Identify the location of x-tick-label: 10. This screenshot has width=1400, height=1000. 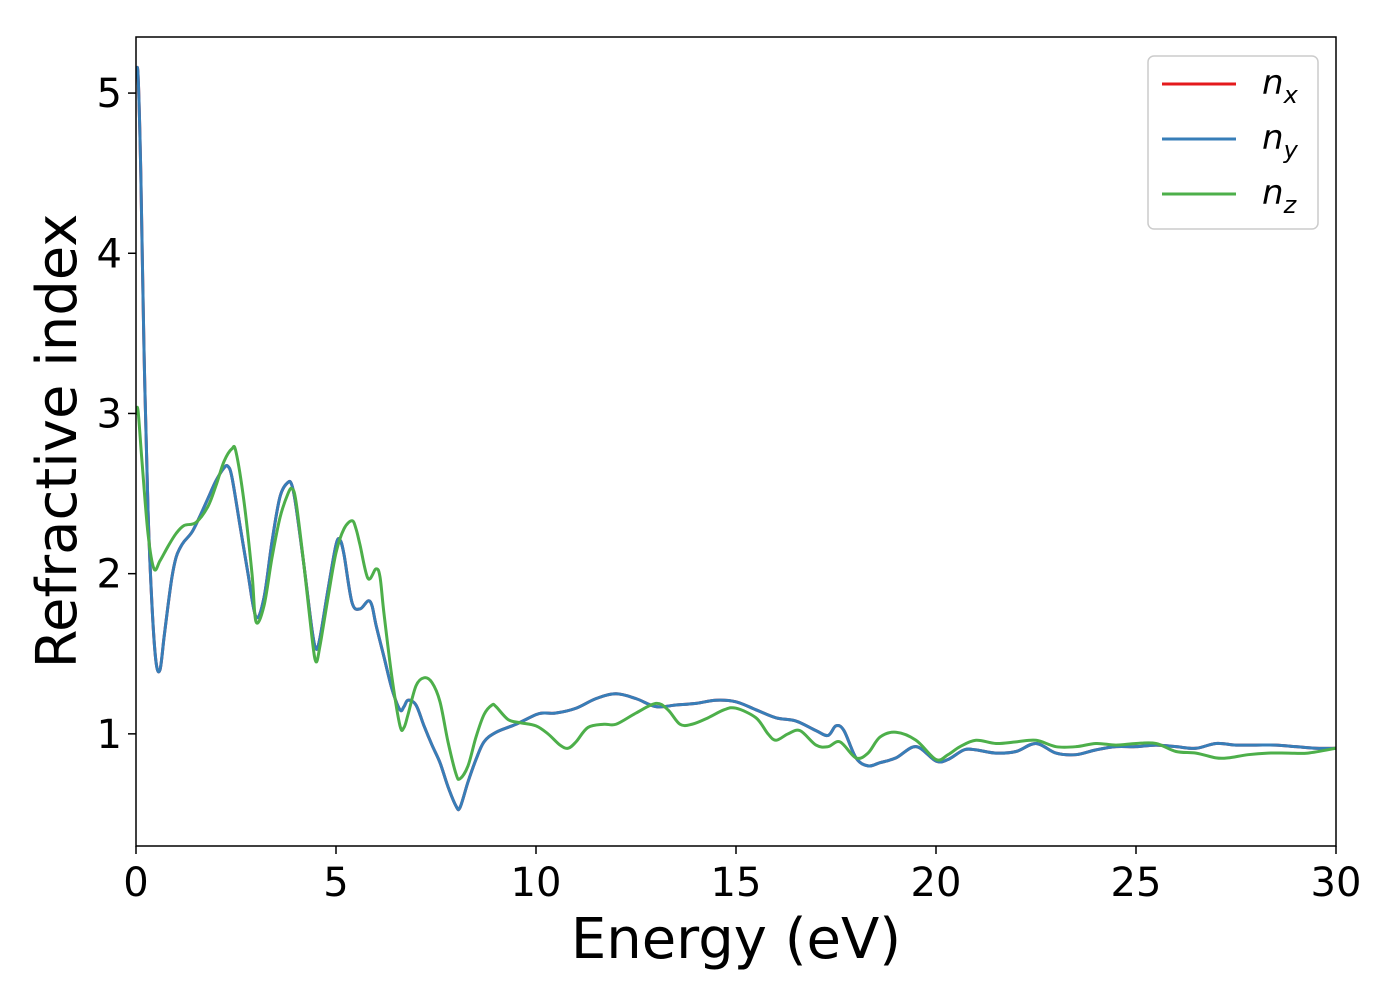
(536, 883).